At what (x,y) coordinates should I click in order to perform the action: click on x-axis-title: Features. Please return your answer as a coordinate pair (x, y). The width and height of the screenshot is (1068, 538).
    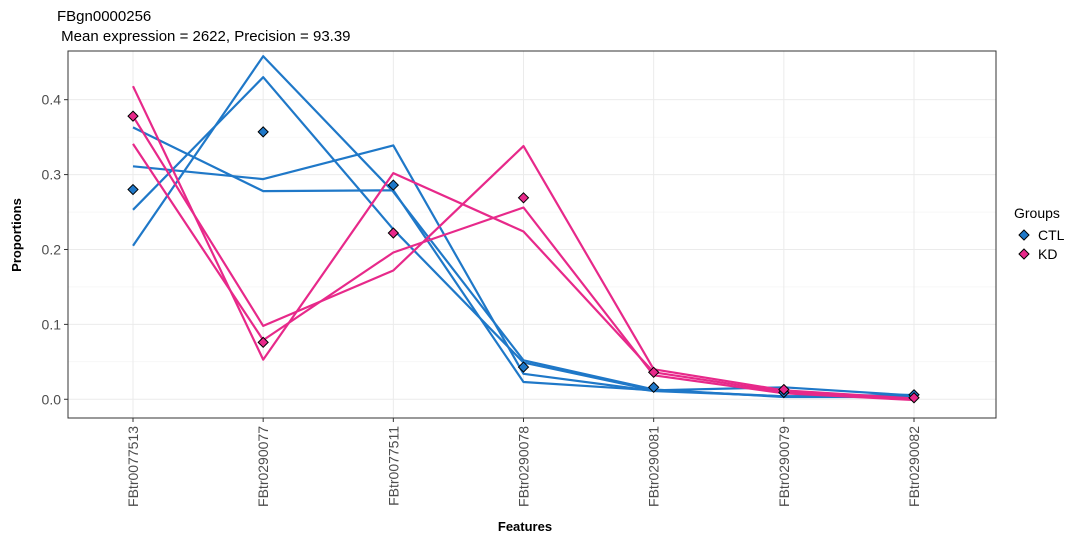
    Looking at the image, I should click on (525, 526).